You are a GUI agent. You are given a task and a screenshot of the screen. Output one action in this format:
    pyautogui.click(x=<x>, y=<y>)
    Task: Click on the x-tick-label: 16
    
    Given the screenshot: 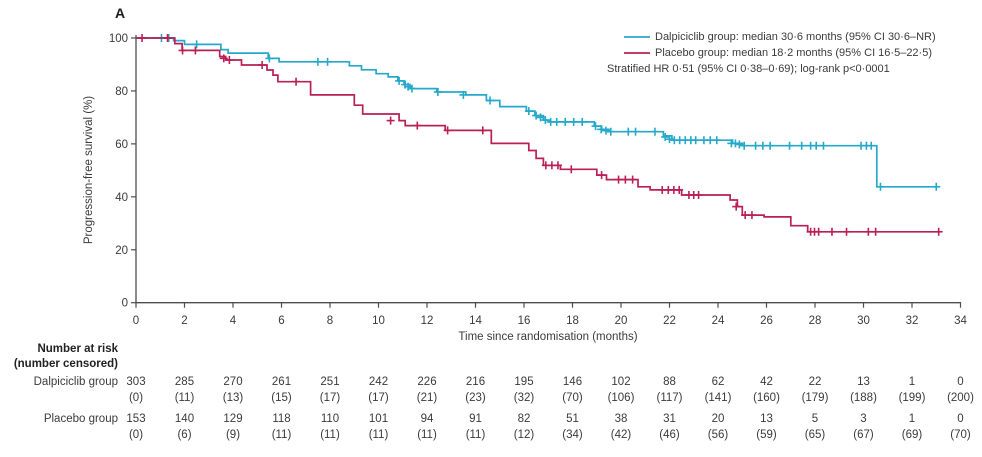 What is the action you would take?
    pyautogui.click(x=524, y=321)
    